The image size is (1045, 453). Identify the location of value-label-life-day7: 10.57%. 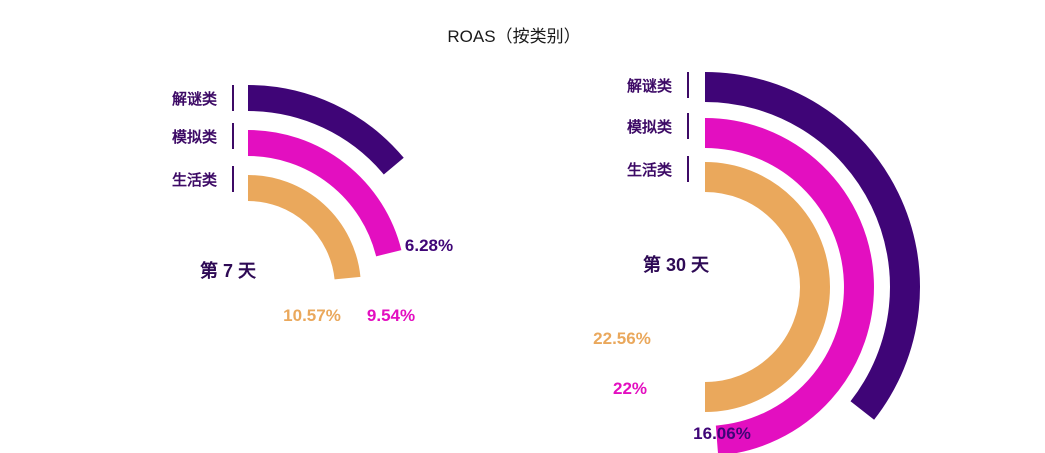
(312, 315).